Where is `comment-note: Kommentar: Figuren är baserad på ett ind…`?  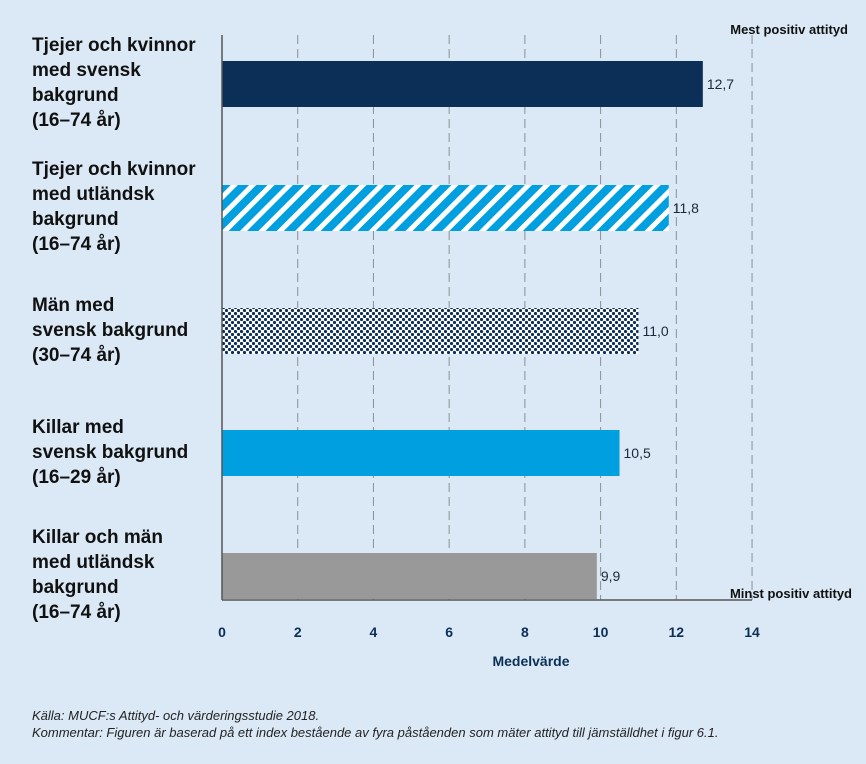
comment-note: Kommentar: Figuren är baserad på ett ind… is located at coordinates (375, 732).